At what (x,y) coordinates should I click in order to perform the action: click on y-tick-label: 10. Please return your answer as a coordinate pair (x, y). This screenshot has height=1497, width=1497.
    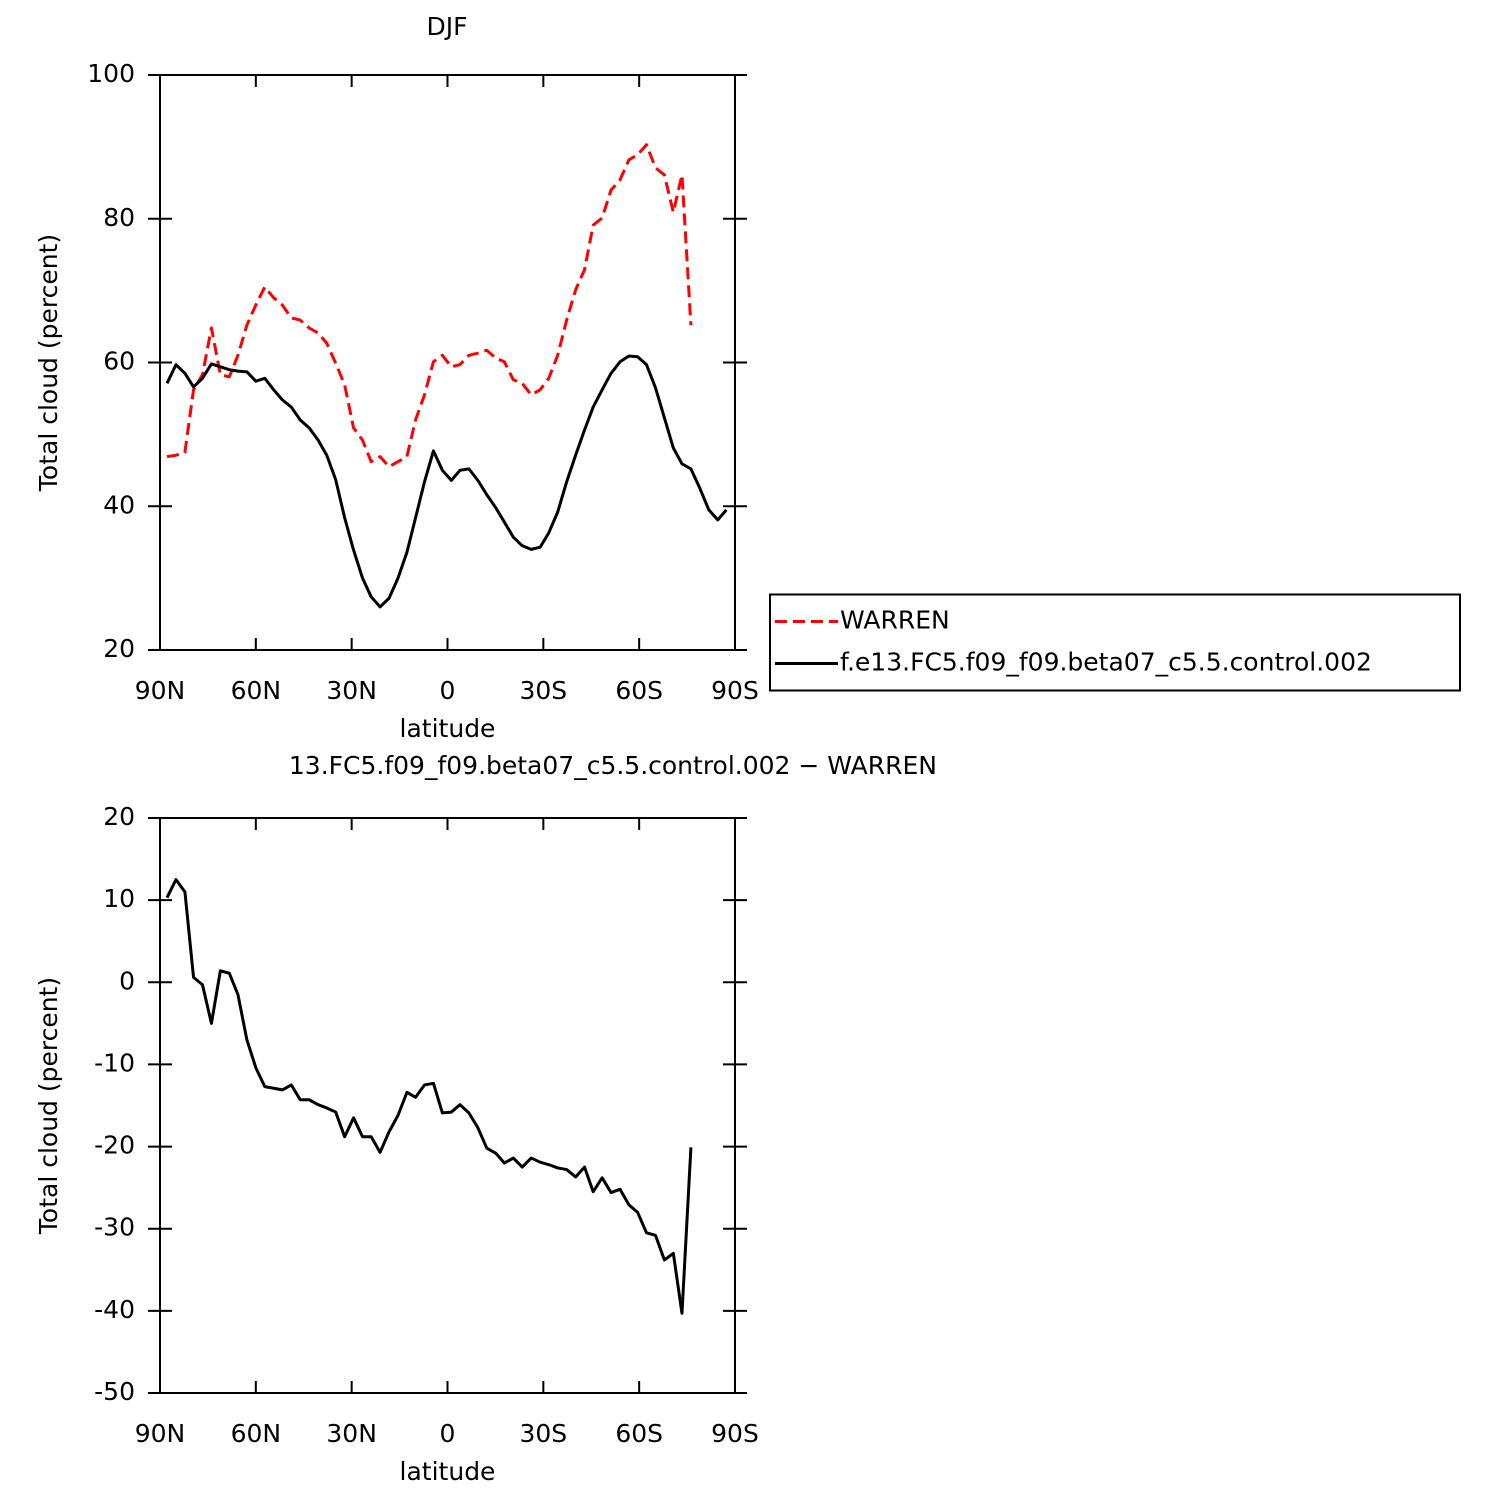
    Looking at the image, I should click on (119, 898).